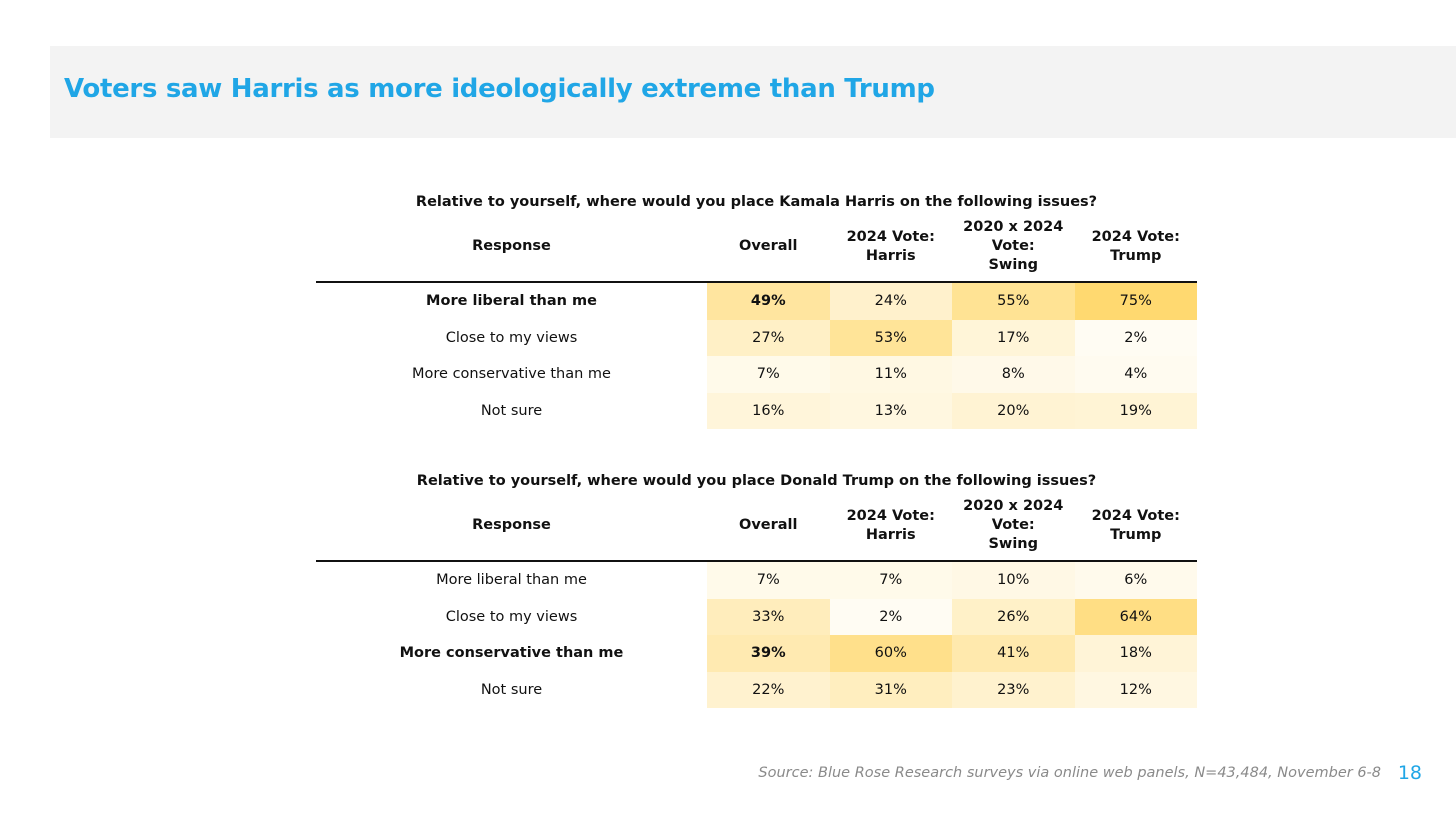 The image size is (1456, 819). Describe the element at coordinates (1013, 337) in the screenshot. I see `value-cell: 17%` at that location.